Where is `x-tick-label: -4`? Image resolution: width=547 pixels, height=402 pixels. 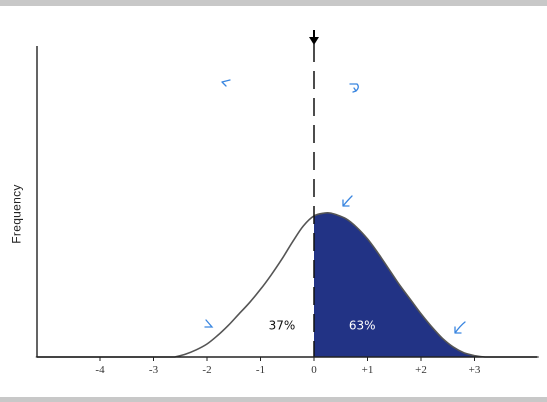 x-tick-label: -4 is located at coordinates (100, 370).